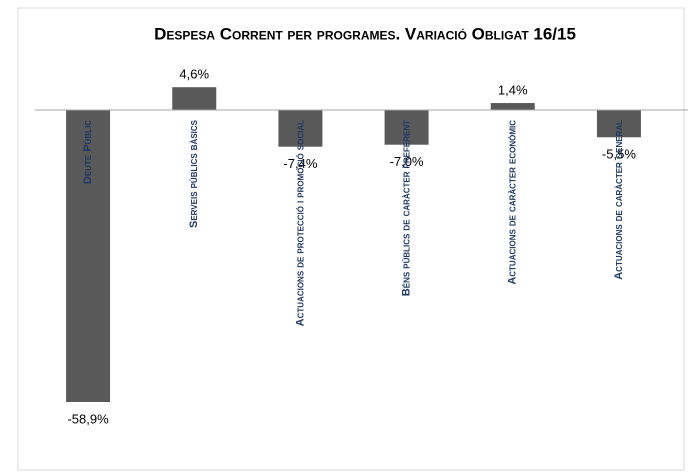 This screenshot has height=473, width=688. Describe the element at coordinates (88, 418) in the screenshot. I see `data-label: -58,9%` at that location.